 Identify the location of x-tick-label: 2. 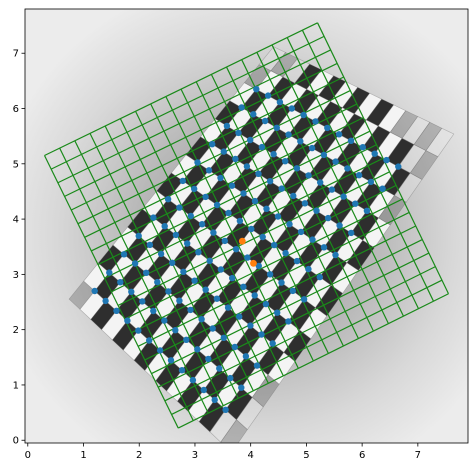
(139, 455).